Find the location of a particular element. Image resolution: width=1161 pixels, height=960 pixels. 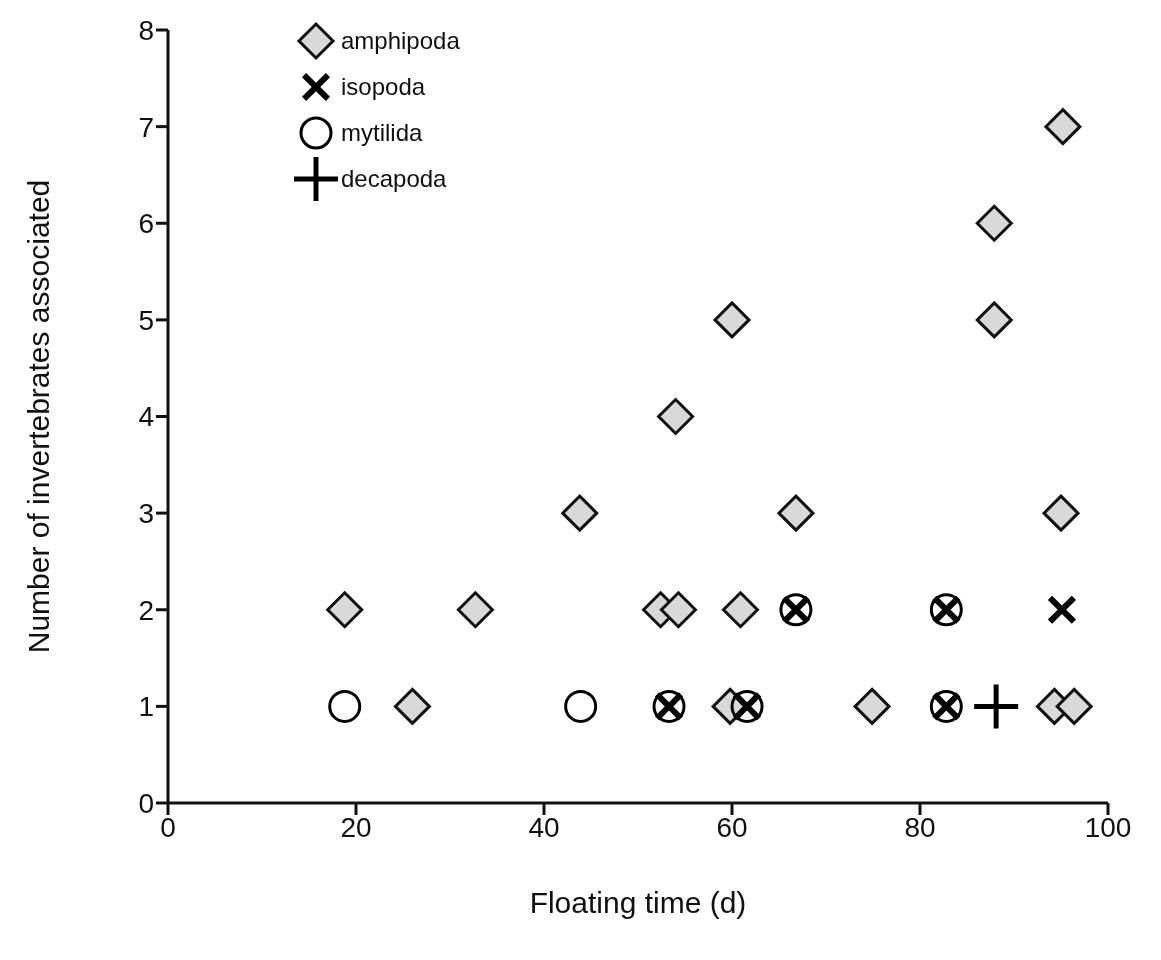

y-tick-label: 5 is located at coordinates (146, 320).